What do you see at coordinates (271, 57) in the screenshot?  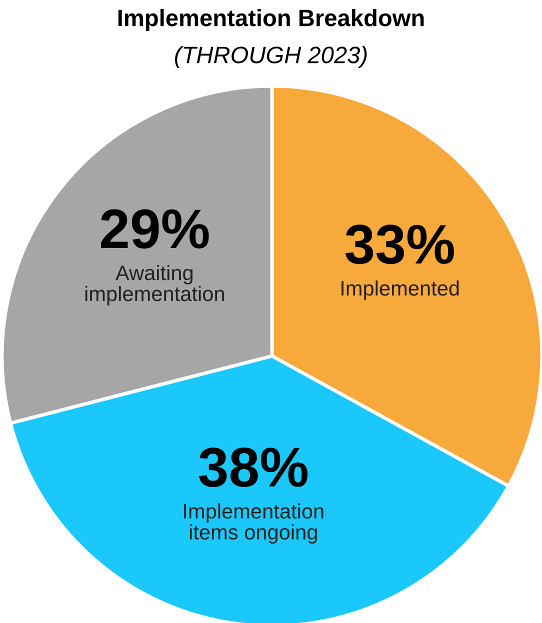 I see `chart-subtitle: (THROUGH 2023)` at bounding box center [271, 57].